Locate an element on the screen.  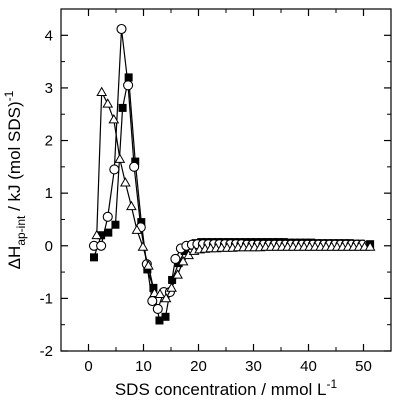
x-axis-title-sup: -1 is located at coordinates (331, 384).